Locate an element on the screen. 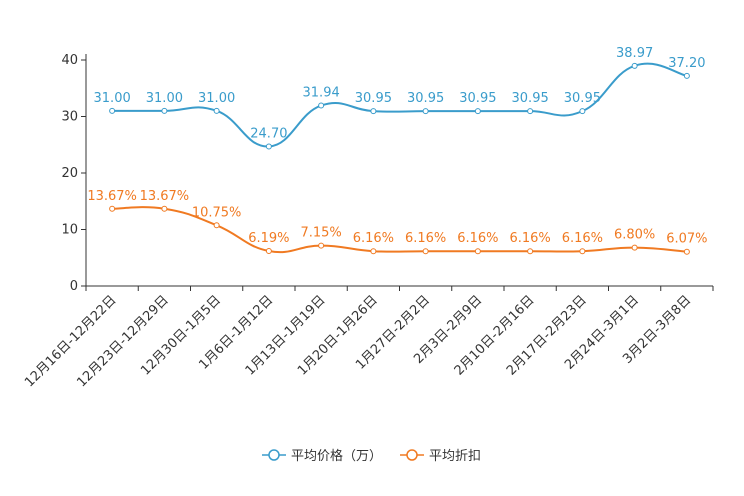 The height and width of the screenshot is (496, 744). data-label: 37.20 is located at coordinates (686, 63).